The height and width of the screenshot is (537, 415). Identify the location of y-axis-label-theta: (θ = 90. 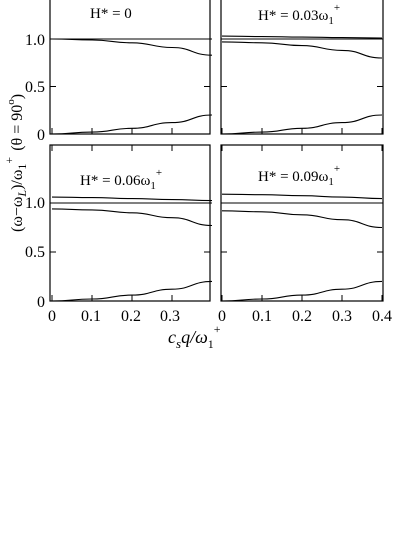
(17, 128).